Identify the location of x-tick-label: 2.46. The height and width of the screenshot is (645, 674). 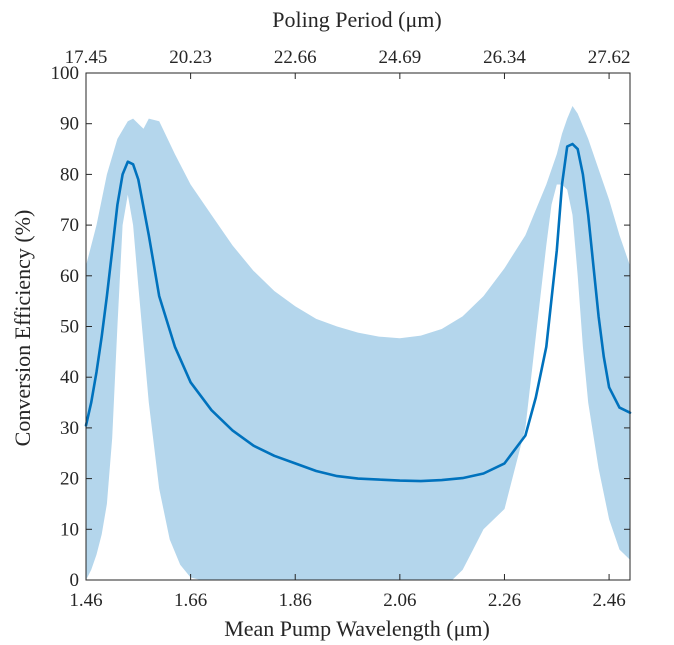
(608, 600).